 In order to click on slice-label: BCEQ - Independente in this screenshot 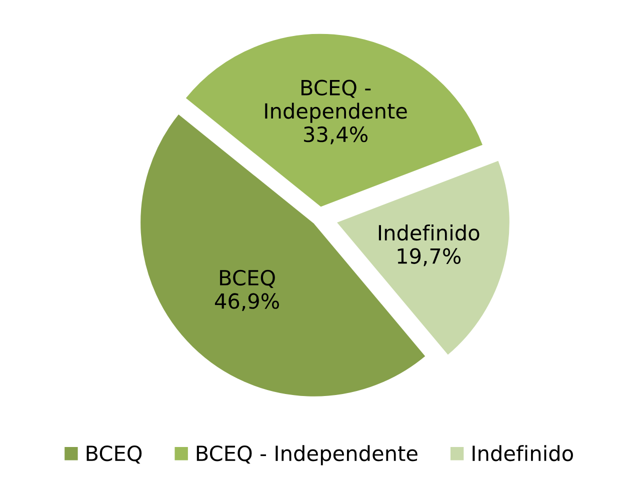, I will do `click(336, 101)`.